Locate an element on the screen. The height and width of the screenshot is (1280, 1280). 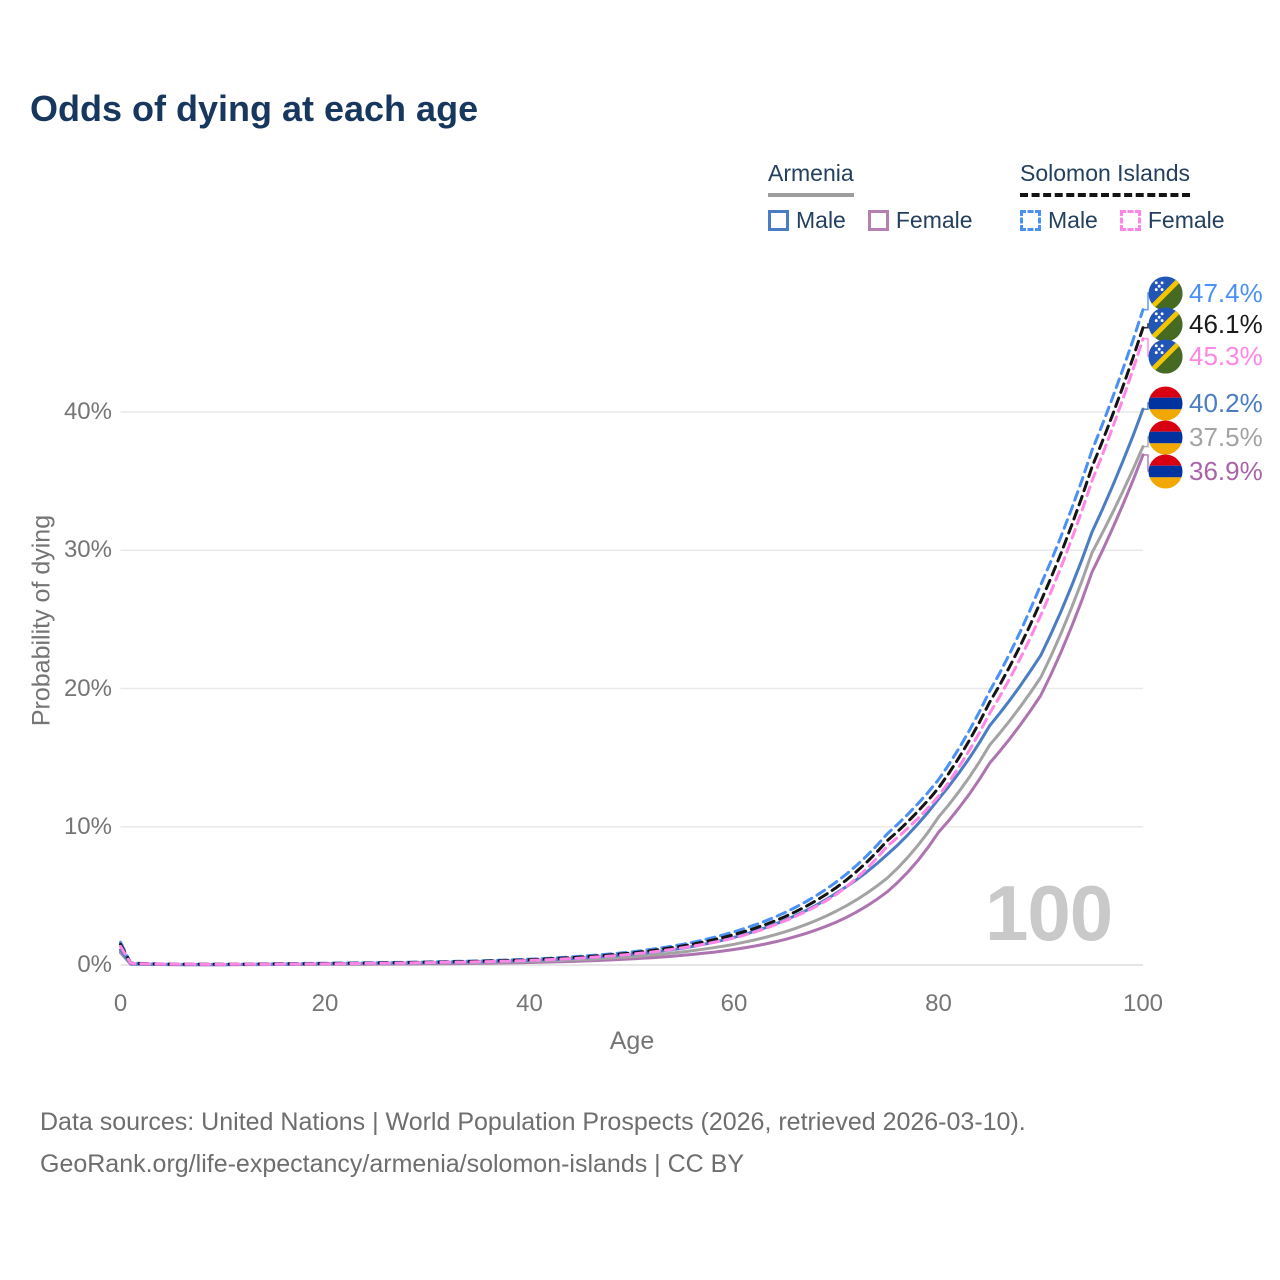
end-label-solomon-islands-male: 47.4% is located at coordinates (1205, 293).